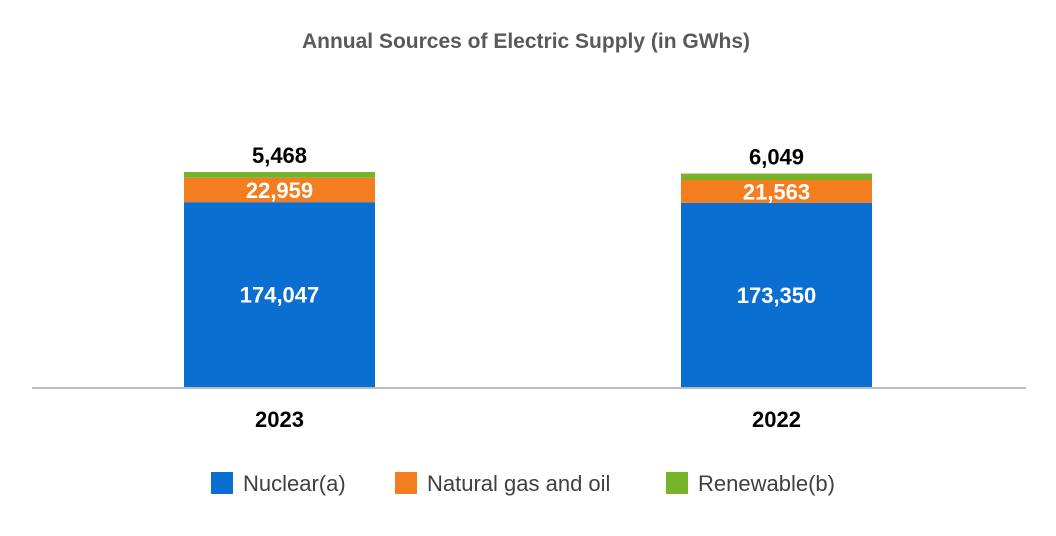 The image size is (1056, 536). I want to click on legend-label-nuclear-a-: Nuclear(a), so click(294, 483).